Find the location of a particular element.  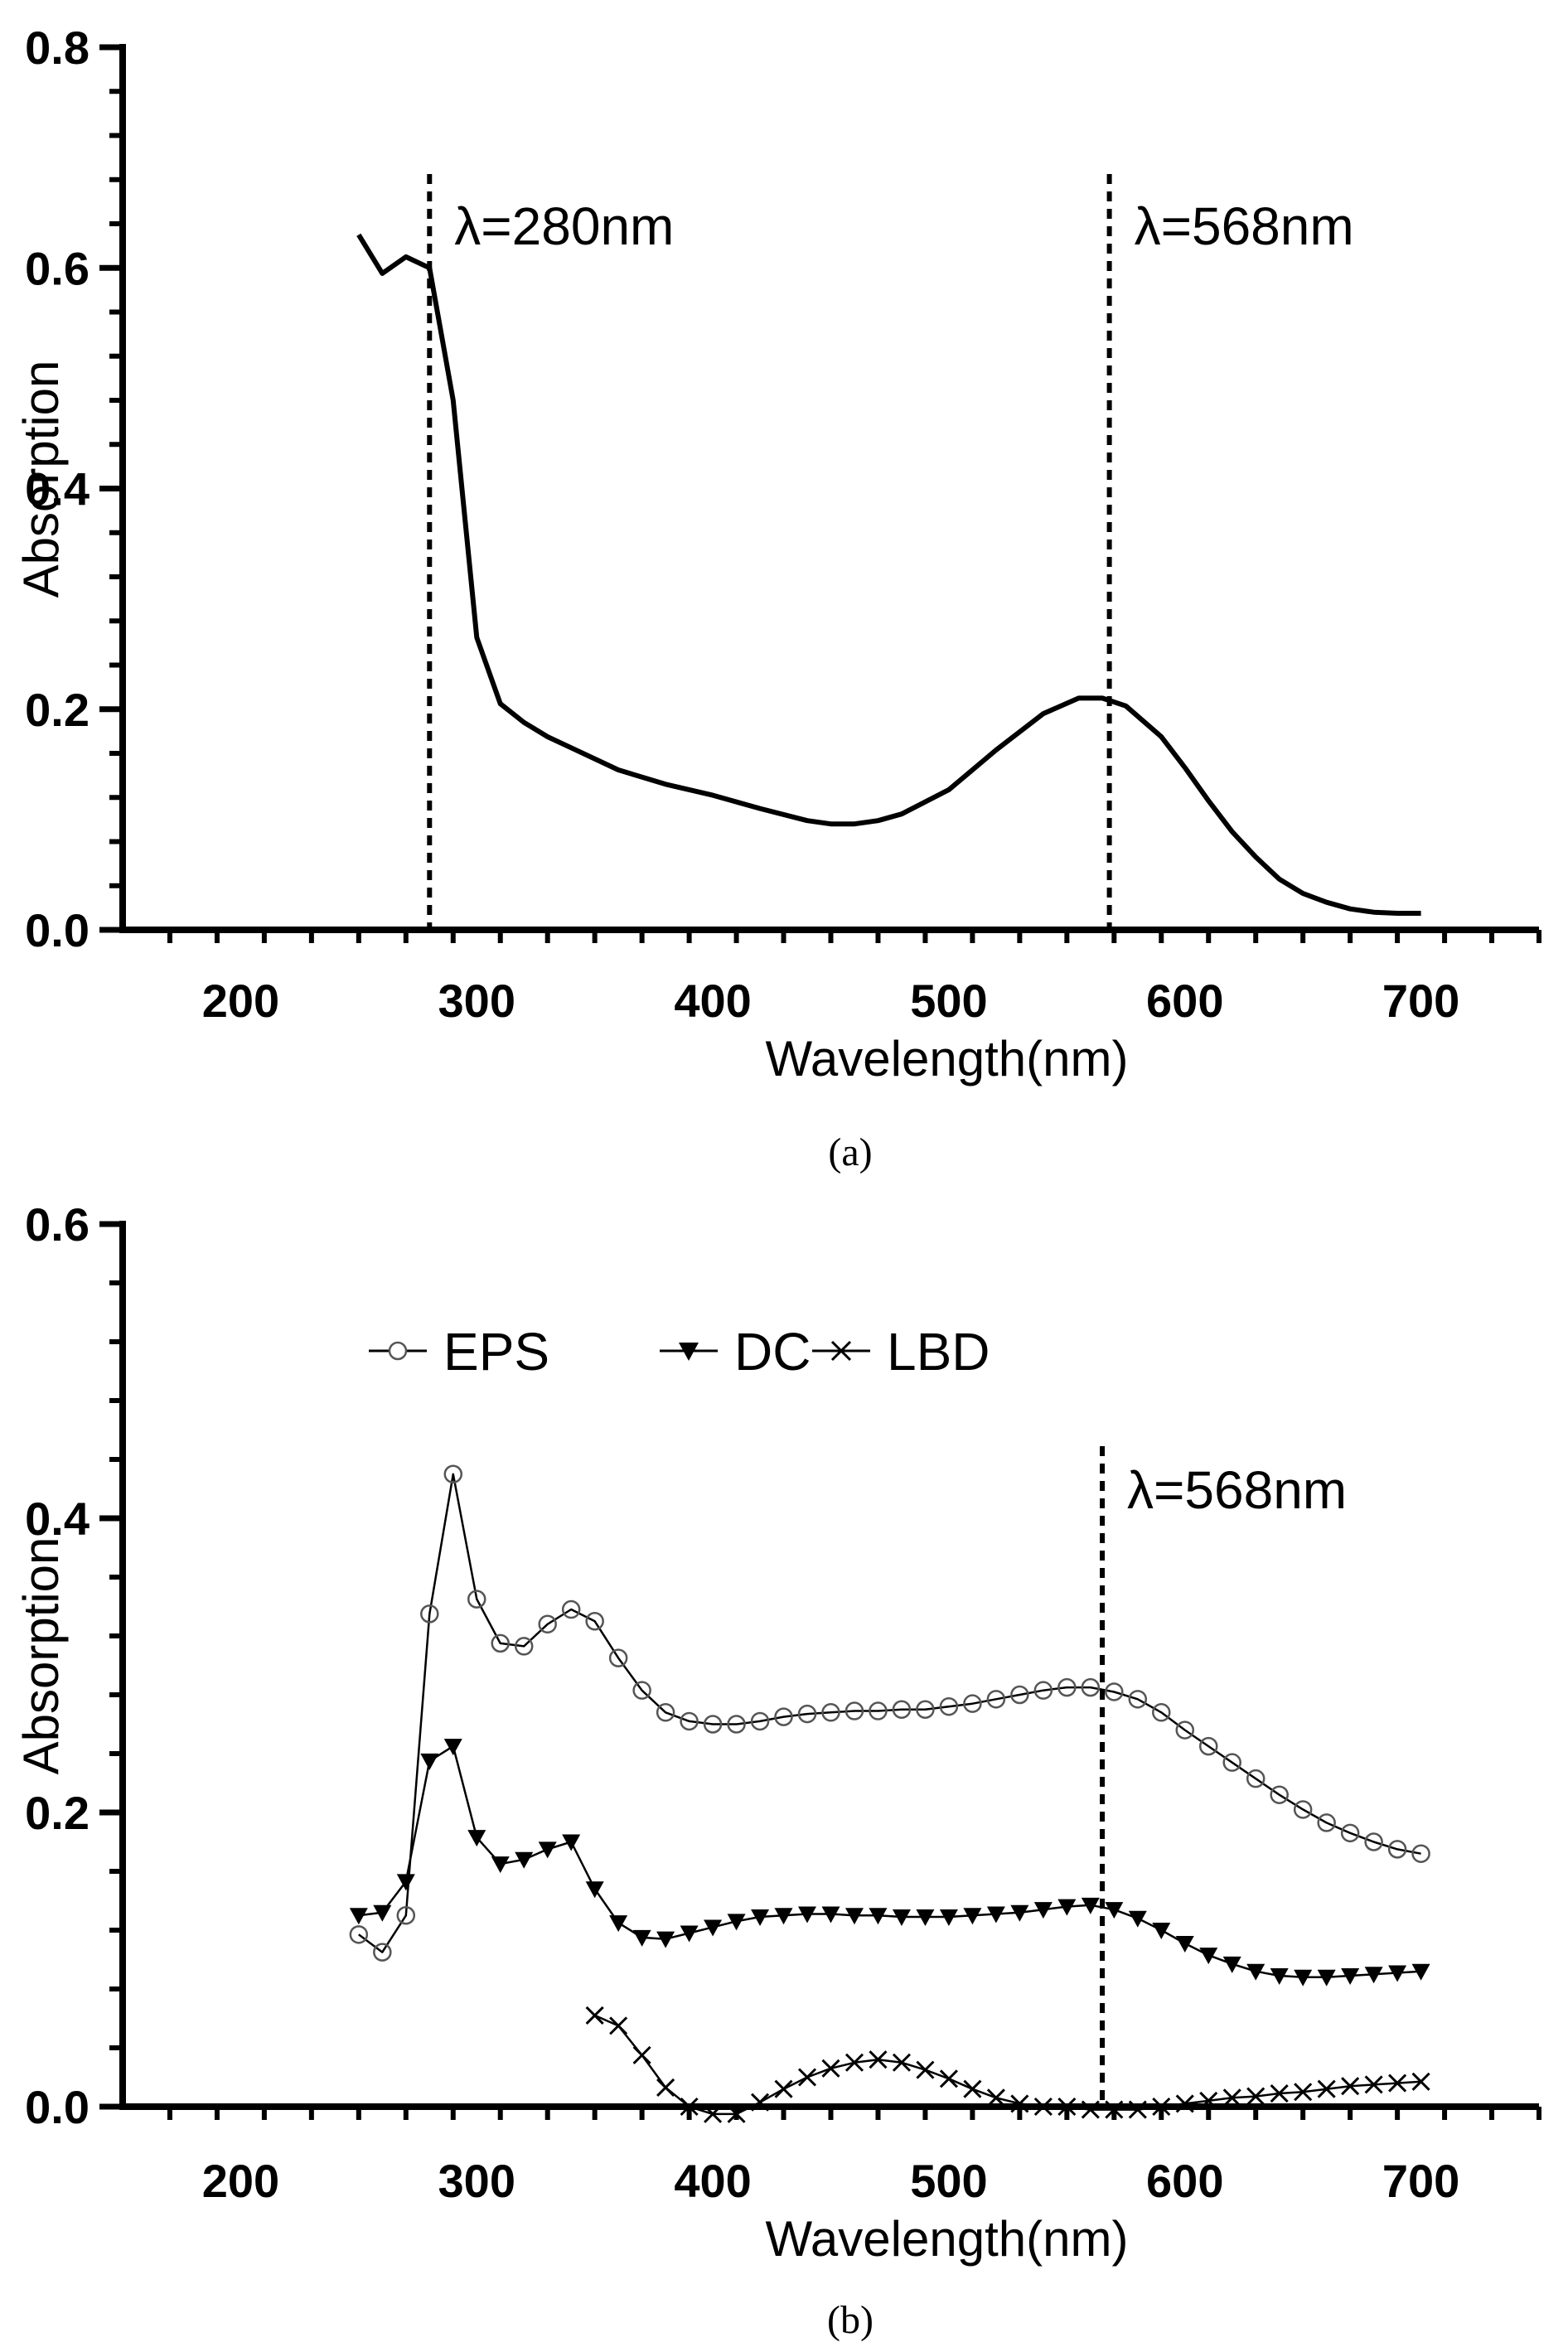

y-tick-label: 0.4 is located at coordinates (57, 1519).